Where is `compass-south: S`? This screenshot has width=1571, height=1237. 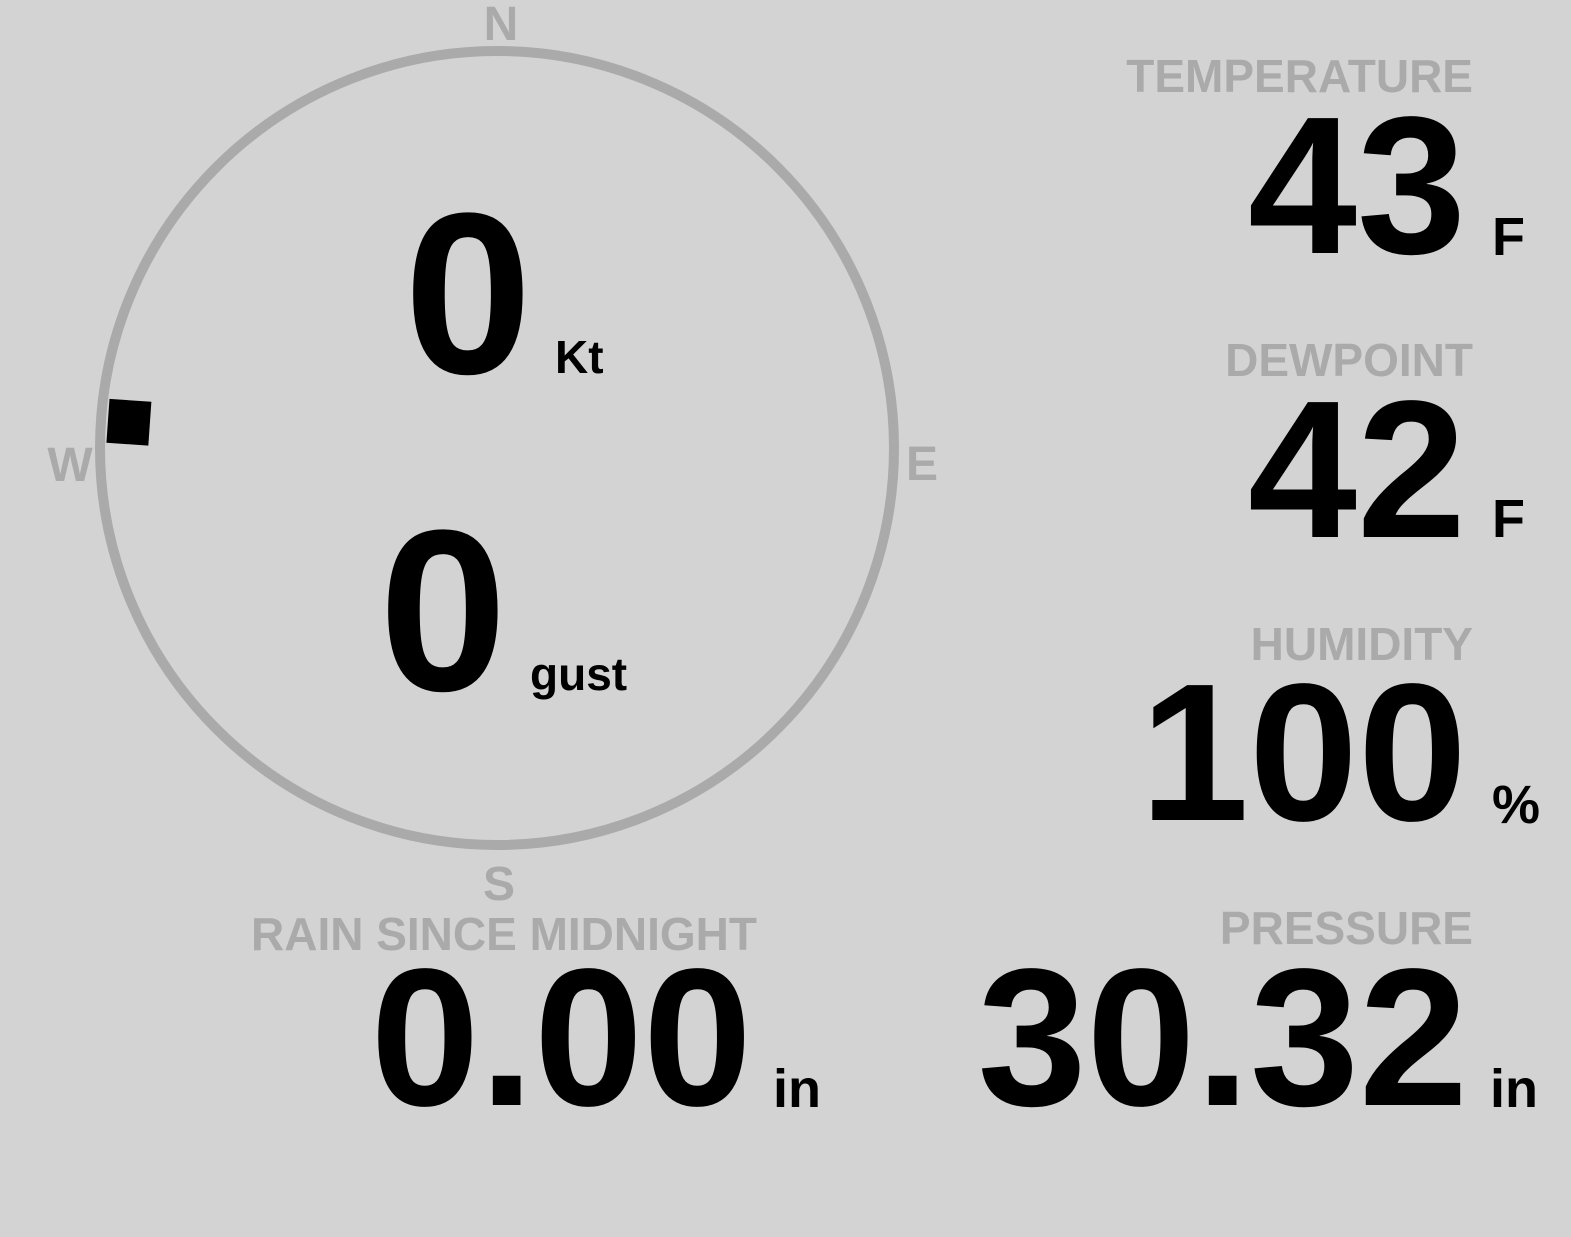
compass-south: S is located at coordinates (499, 884).